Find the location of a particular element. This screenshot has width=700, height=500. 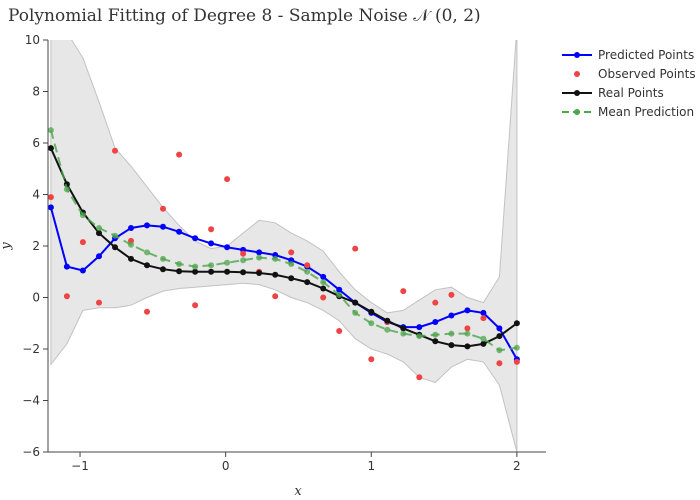

legend-label: Real Points is located at coordinates (631, 93).